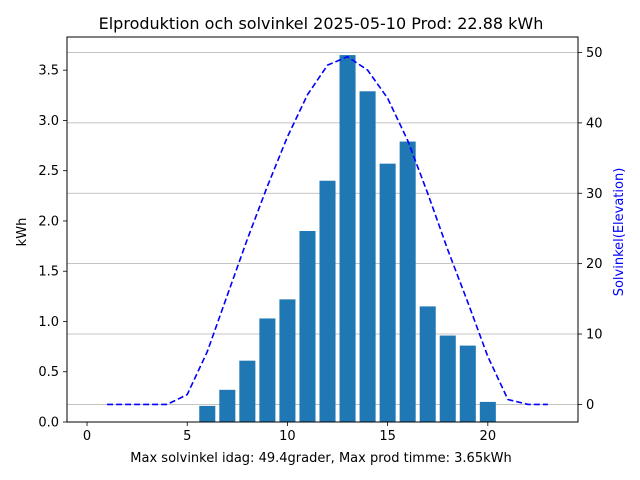  Describe the element at coordinates (48, 71) in the screenshot. I see `y-tick-label: 3.5` at that location.